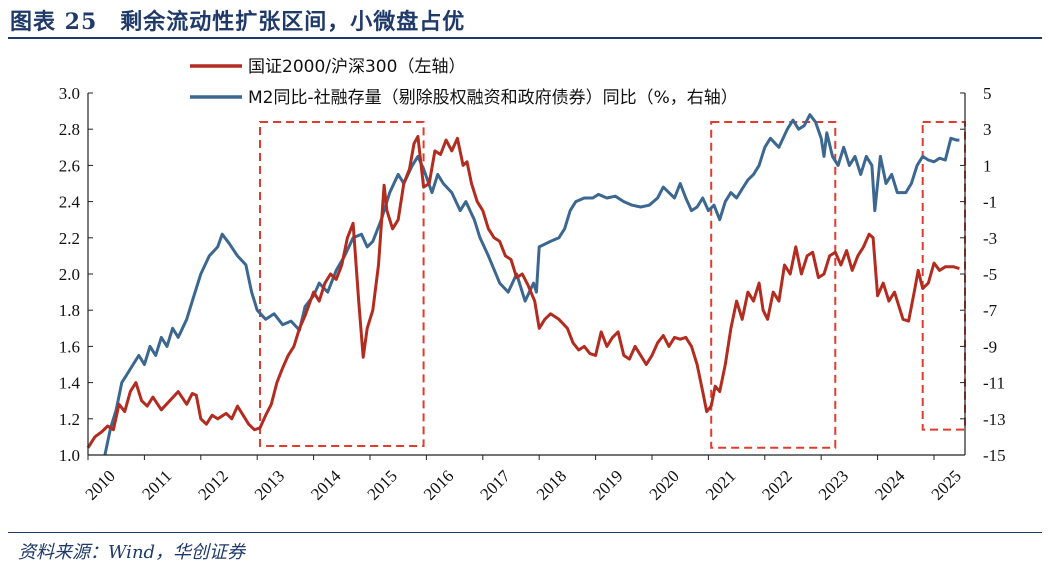 Image resolution: width=1049 pixels, height=569 pixels. What do you see at coordinates (212, 484) in the screenshot?
I see `x-tick-label: 2012` at bounding box center [212, 484].